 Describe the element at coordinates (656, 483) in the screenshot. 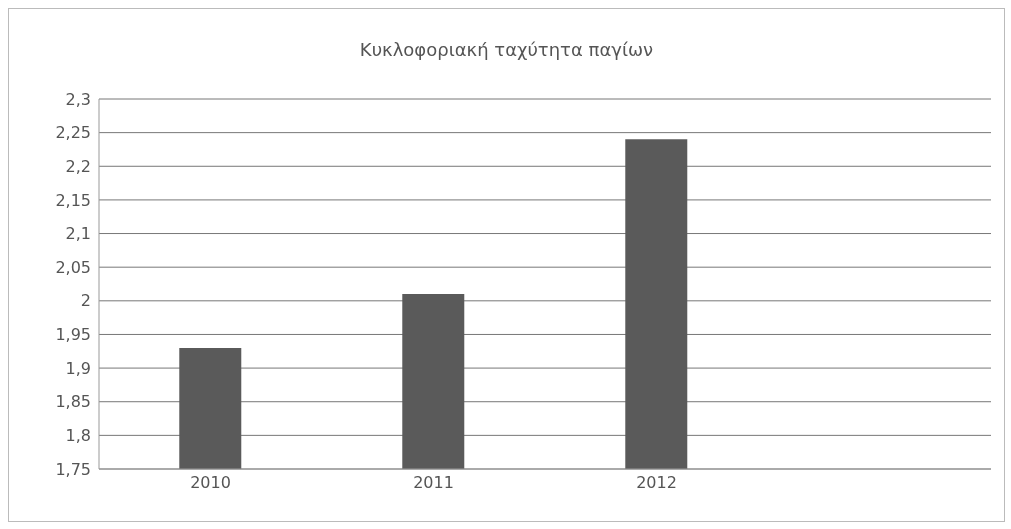

I see `x-tick-label: 2012` at that location.